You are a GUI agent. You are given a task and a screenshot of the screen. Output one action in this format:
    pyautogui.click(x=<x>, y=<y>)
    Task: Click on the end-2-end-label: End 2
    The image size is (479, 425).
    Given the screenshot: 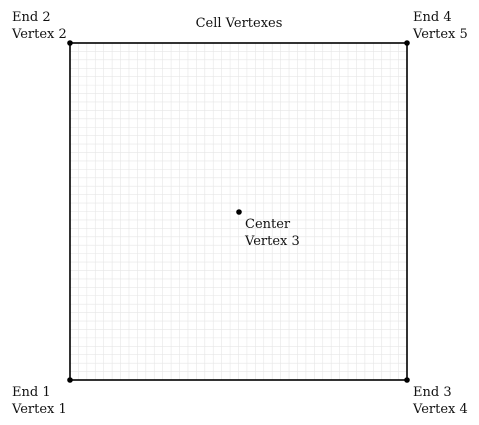 What is the action you would take?
    pyautogui.click(x=31, y=17)
    